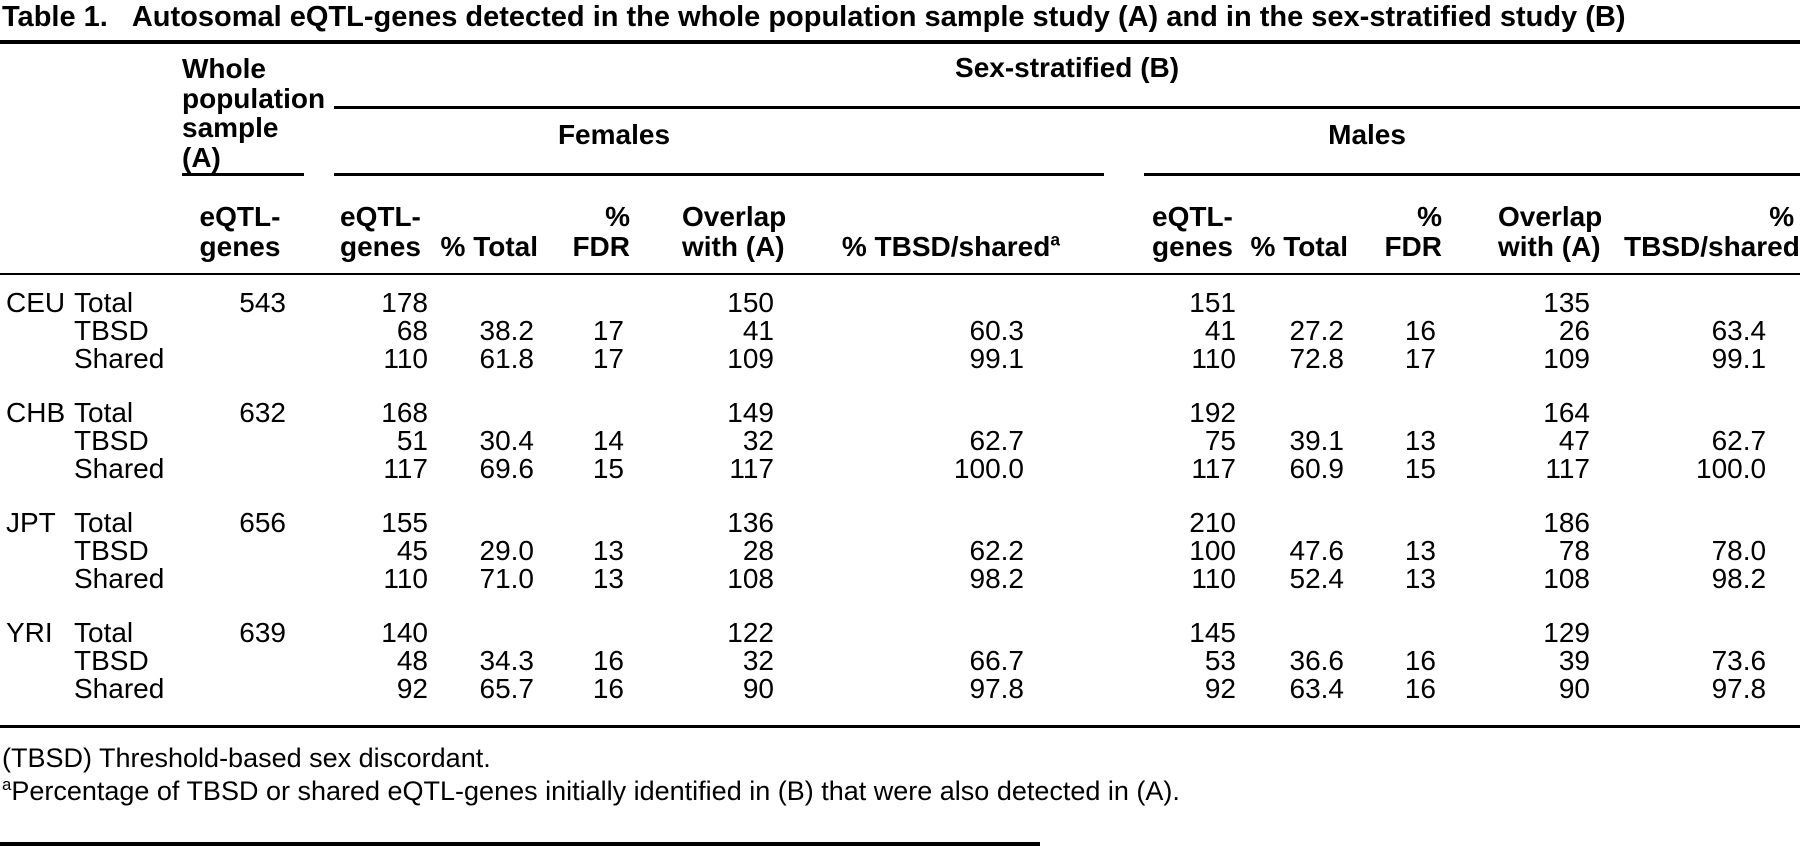  What do you see at coordinates (91, 160) in the screenshot?
I see `header-stub` at bounding box center [91, 160].